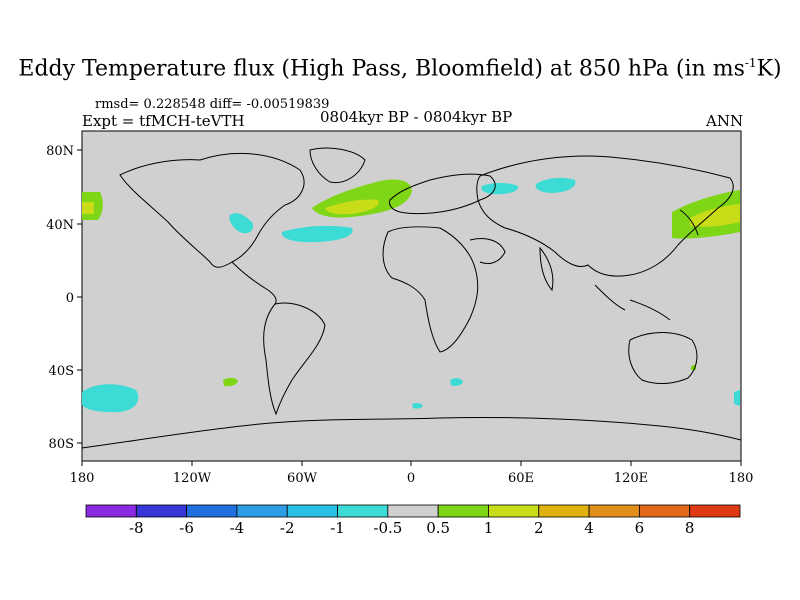 This screenshot has height=600, width=800. I want to click on lon-label: 0, so click(411, 478).